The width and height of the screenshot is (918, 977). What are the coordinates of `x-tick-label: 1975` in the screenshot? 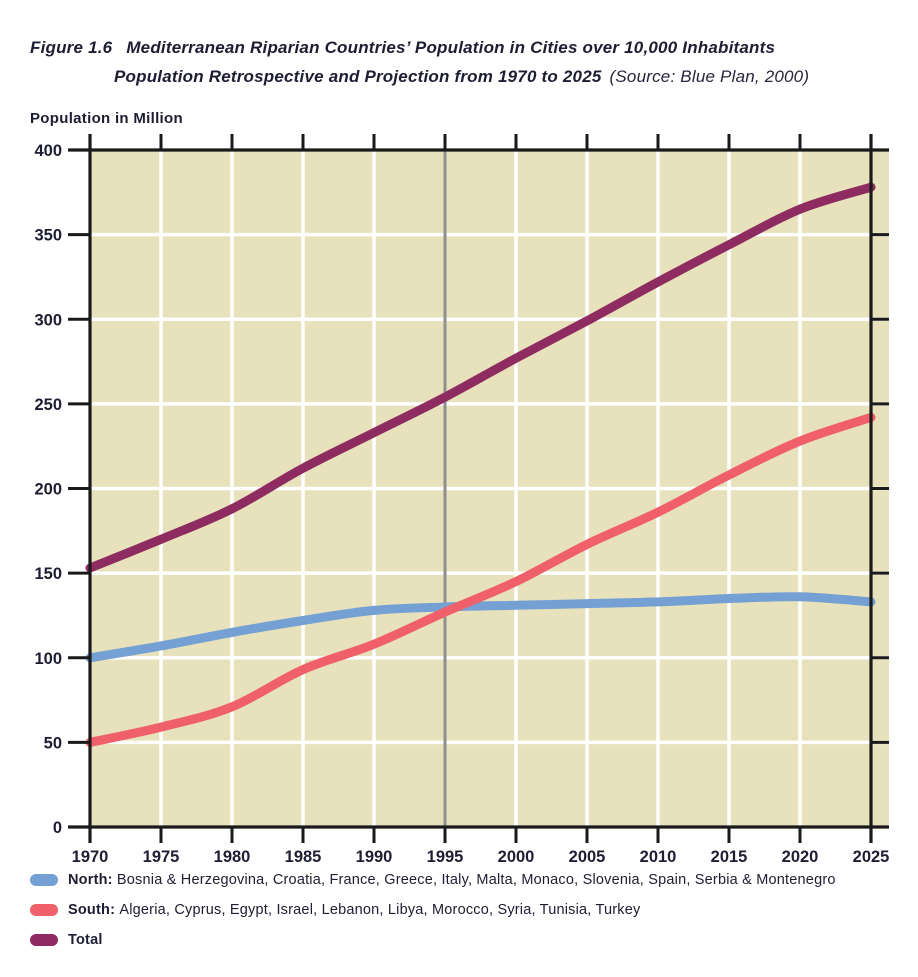 It's located at (161, 857).